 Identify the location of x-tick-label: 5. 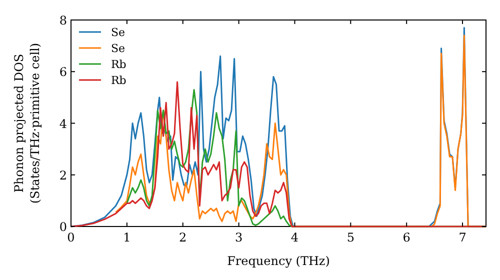
(350, 237).